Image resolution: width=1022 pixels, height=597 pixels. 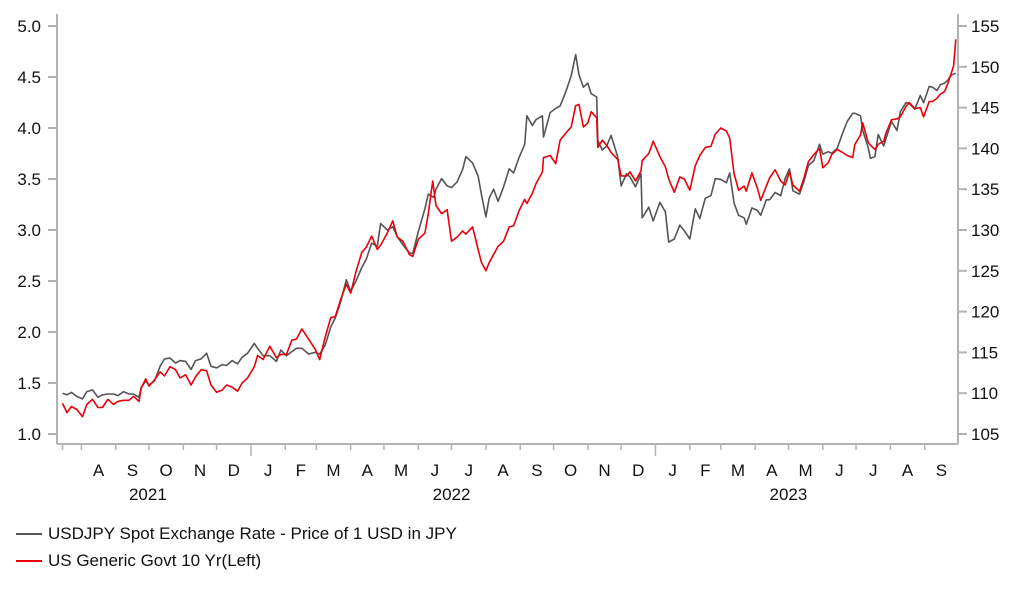 I want to click on left-tick-label: 1.5, so click(x=29, y=383).